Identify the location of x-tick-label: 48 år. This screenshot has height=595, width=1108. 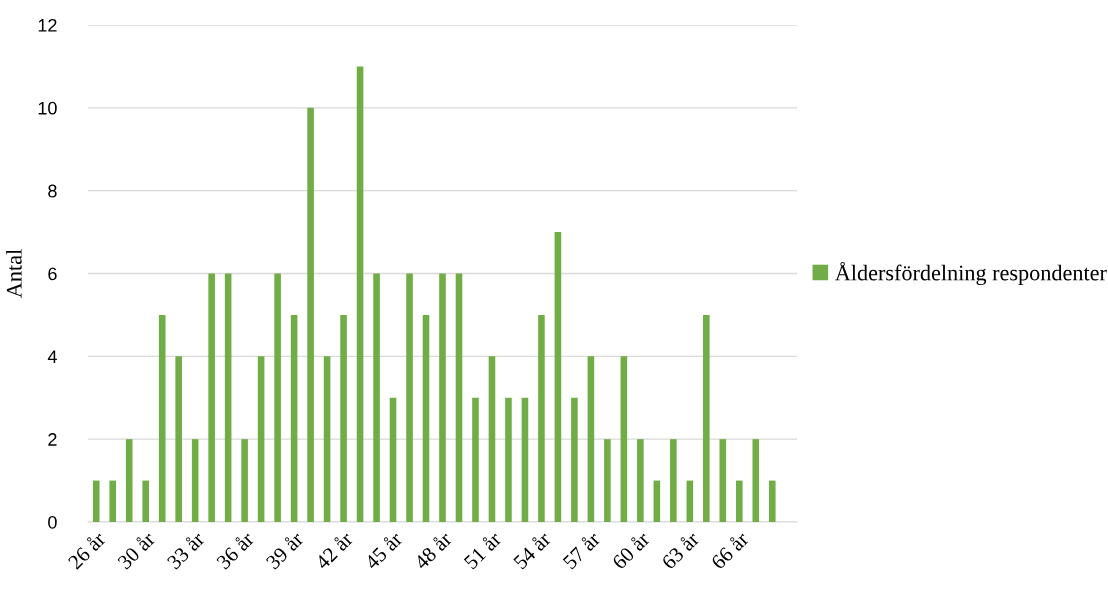
(432, 550).